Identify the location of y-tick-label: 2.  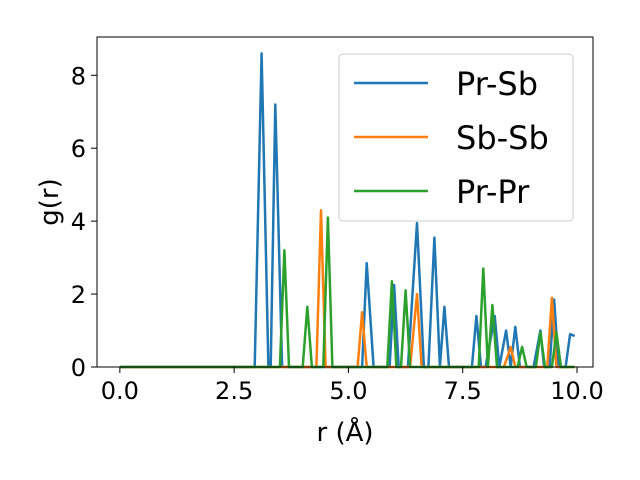
(78, 295).